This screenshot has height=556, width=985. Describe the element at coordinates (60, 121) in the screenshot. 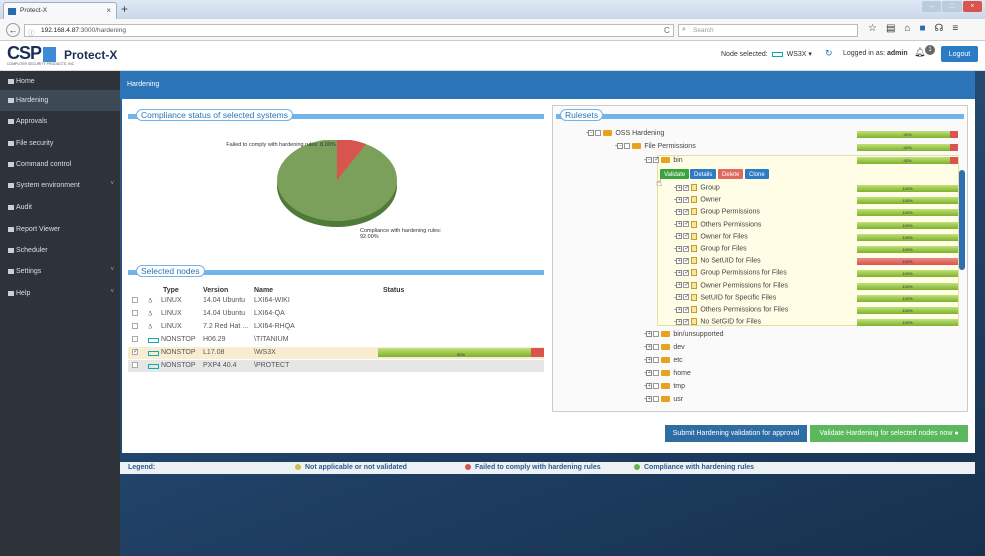

I see `sidebar-item-approvals: Approvals` at that location.